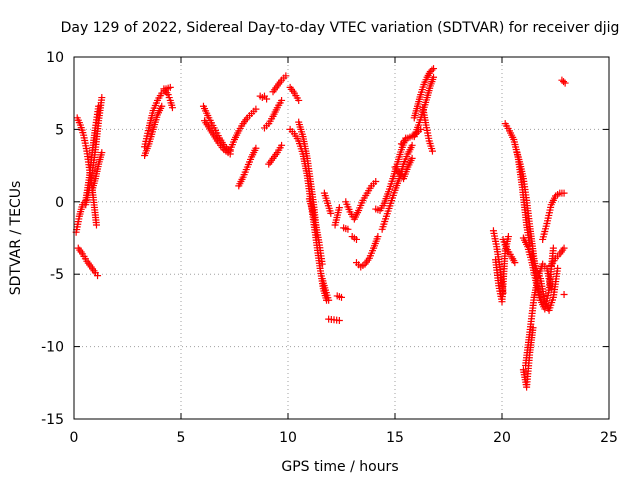 This screenshot has height=484, width=640. I want to click on x-tick-label: 5, so click(181, 438).